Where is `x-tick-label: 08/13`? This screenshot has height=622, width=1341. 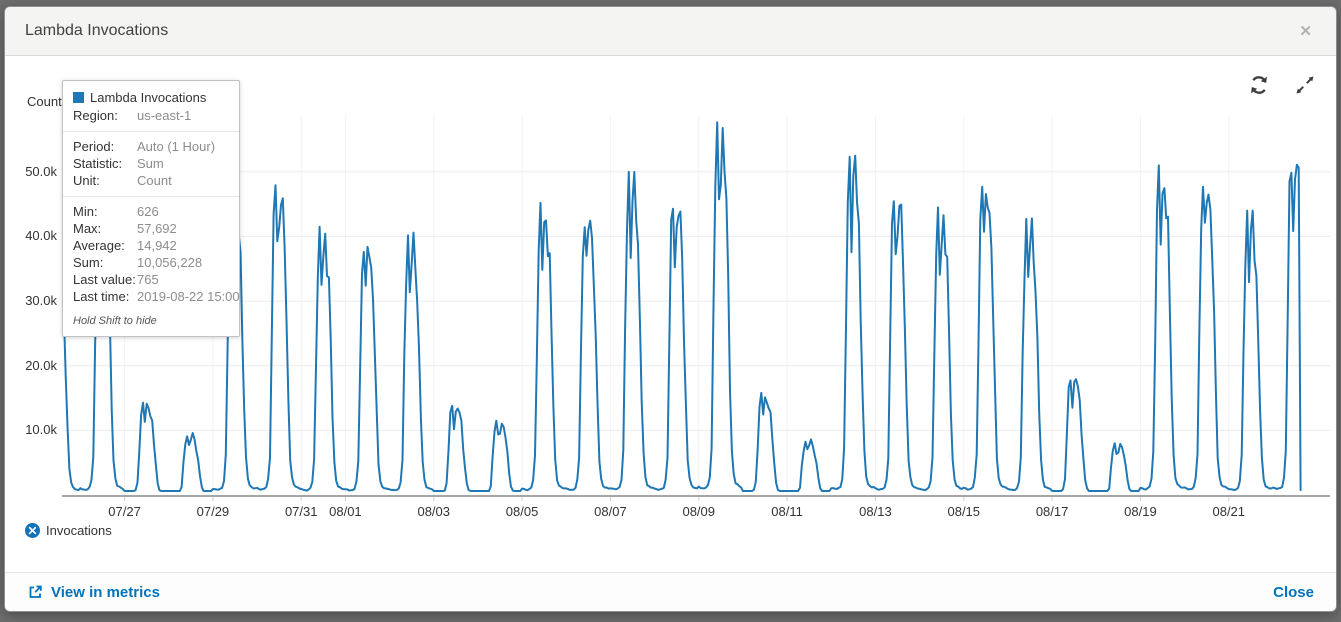 x-tick-label: 08/13 is located at coordinates (875, 511).